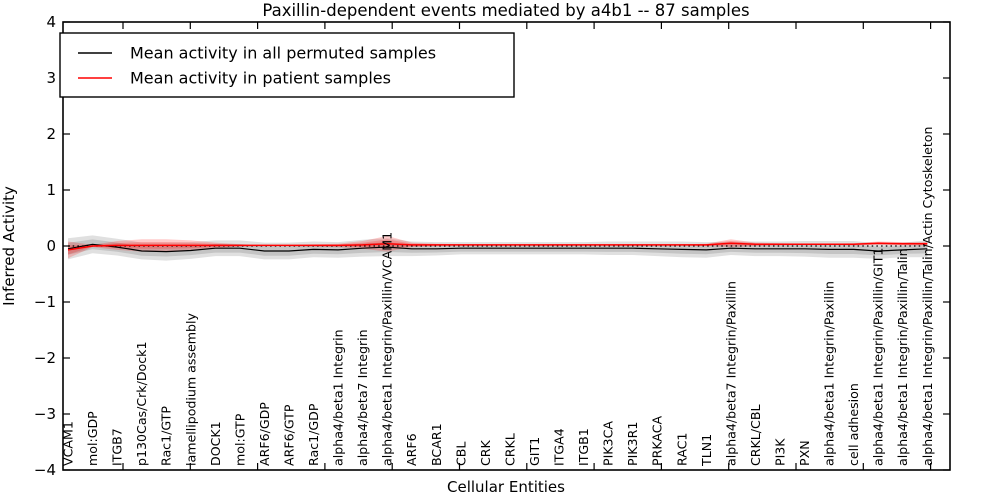  What do you see at coordinates (215, 443) in the screenshot?
I see `x-category-label: DOCK1` at bounding box center [215, 443].